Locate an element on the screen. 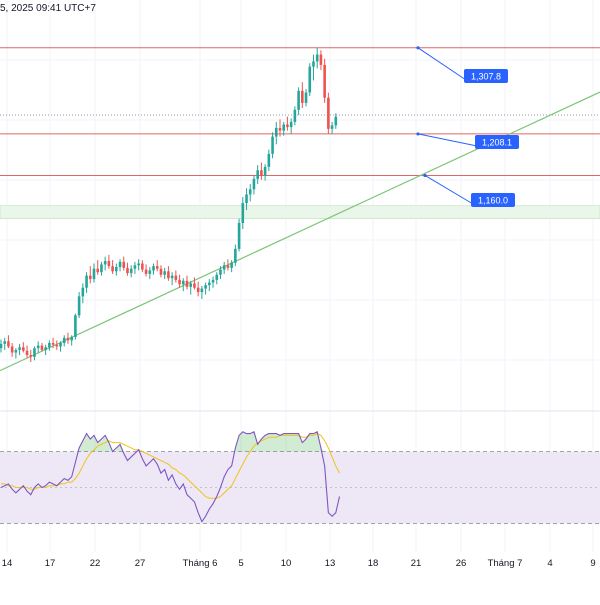 This screenshot has width=600, height=605. x-tick-label: 5 is located at coordinates (240, 563).